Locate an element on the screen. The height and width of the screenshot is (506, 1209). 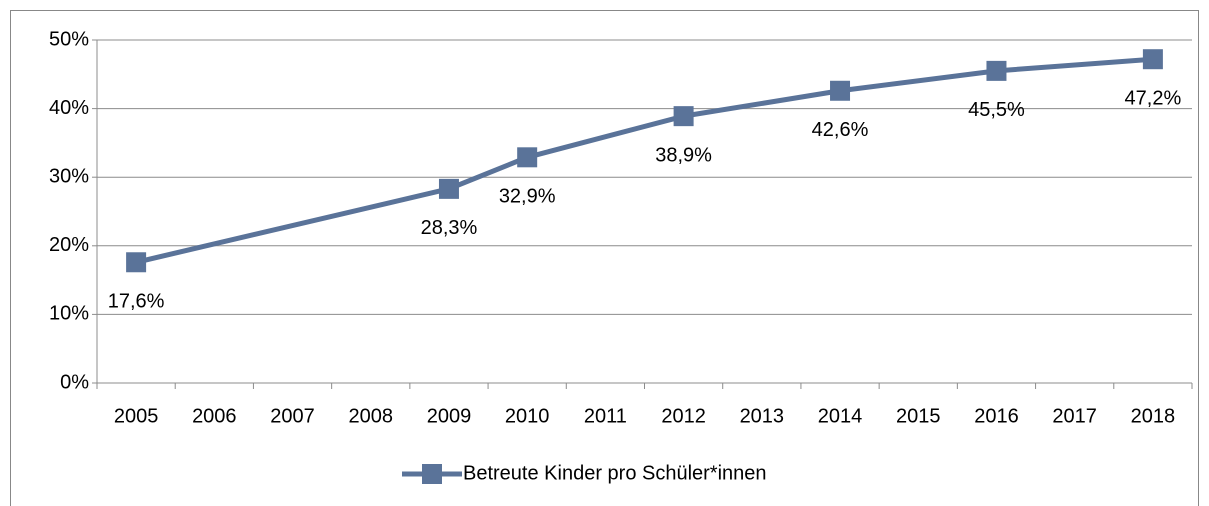
y-tick-label: 50% is located at coordinates (69, 39).